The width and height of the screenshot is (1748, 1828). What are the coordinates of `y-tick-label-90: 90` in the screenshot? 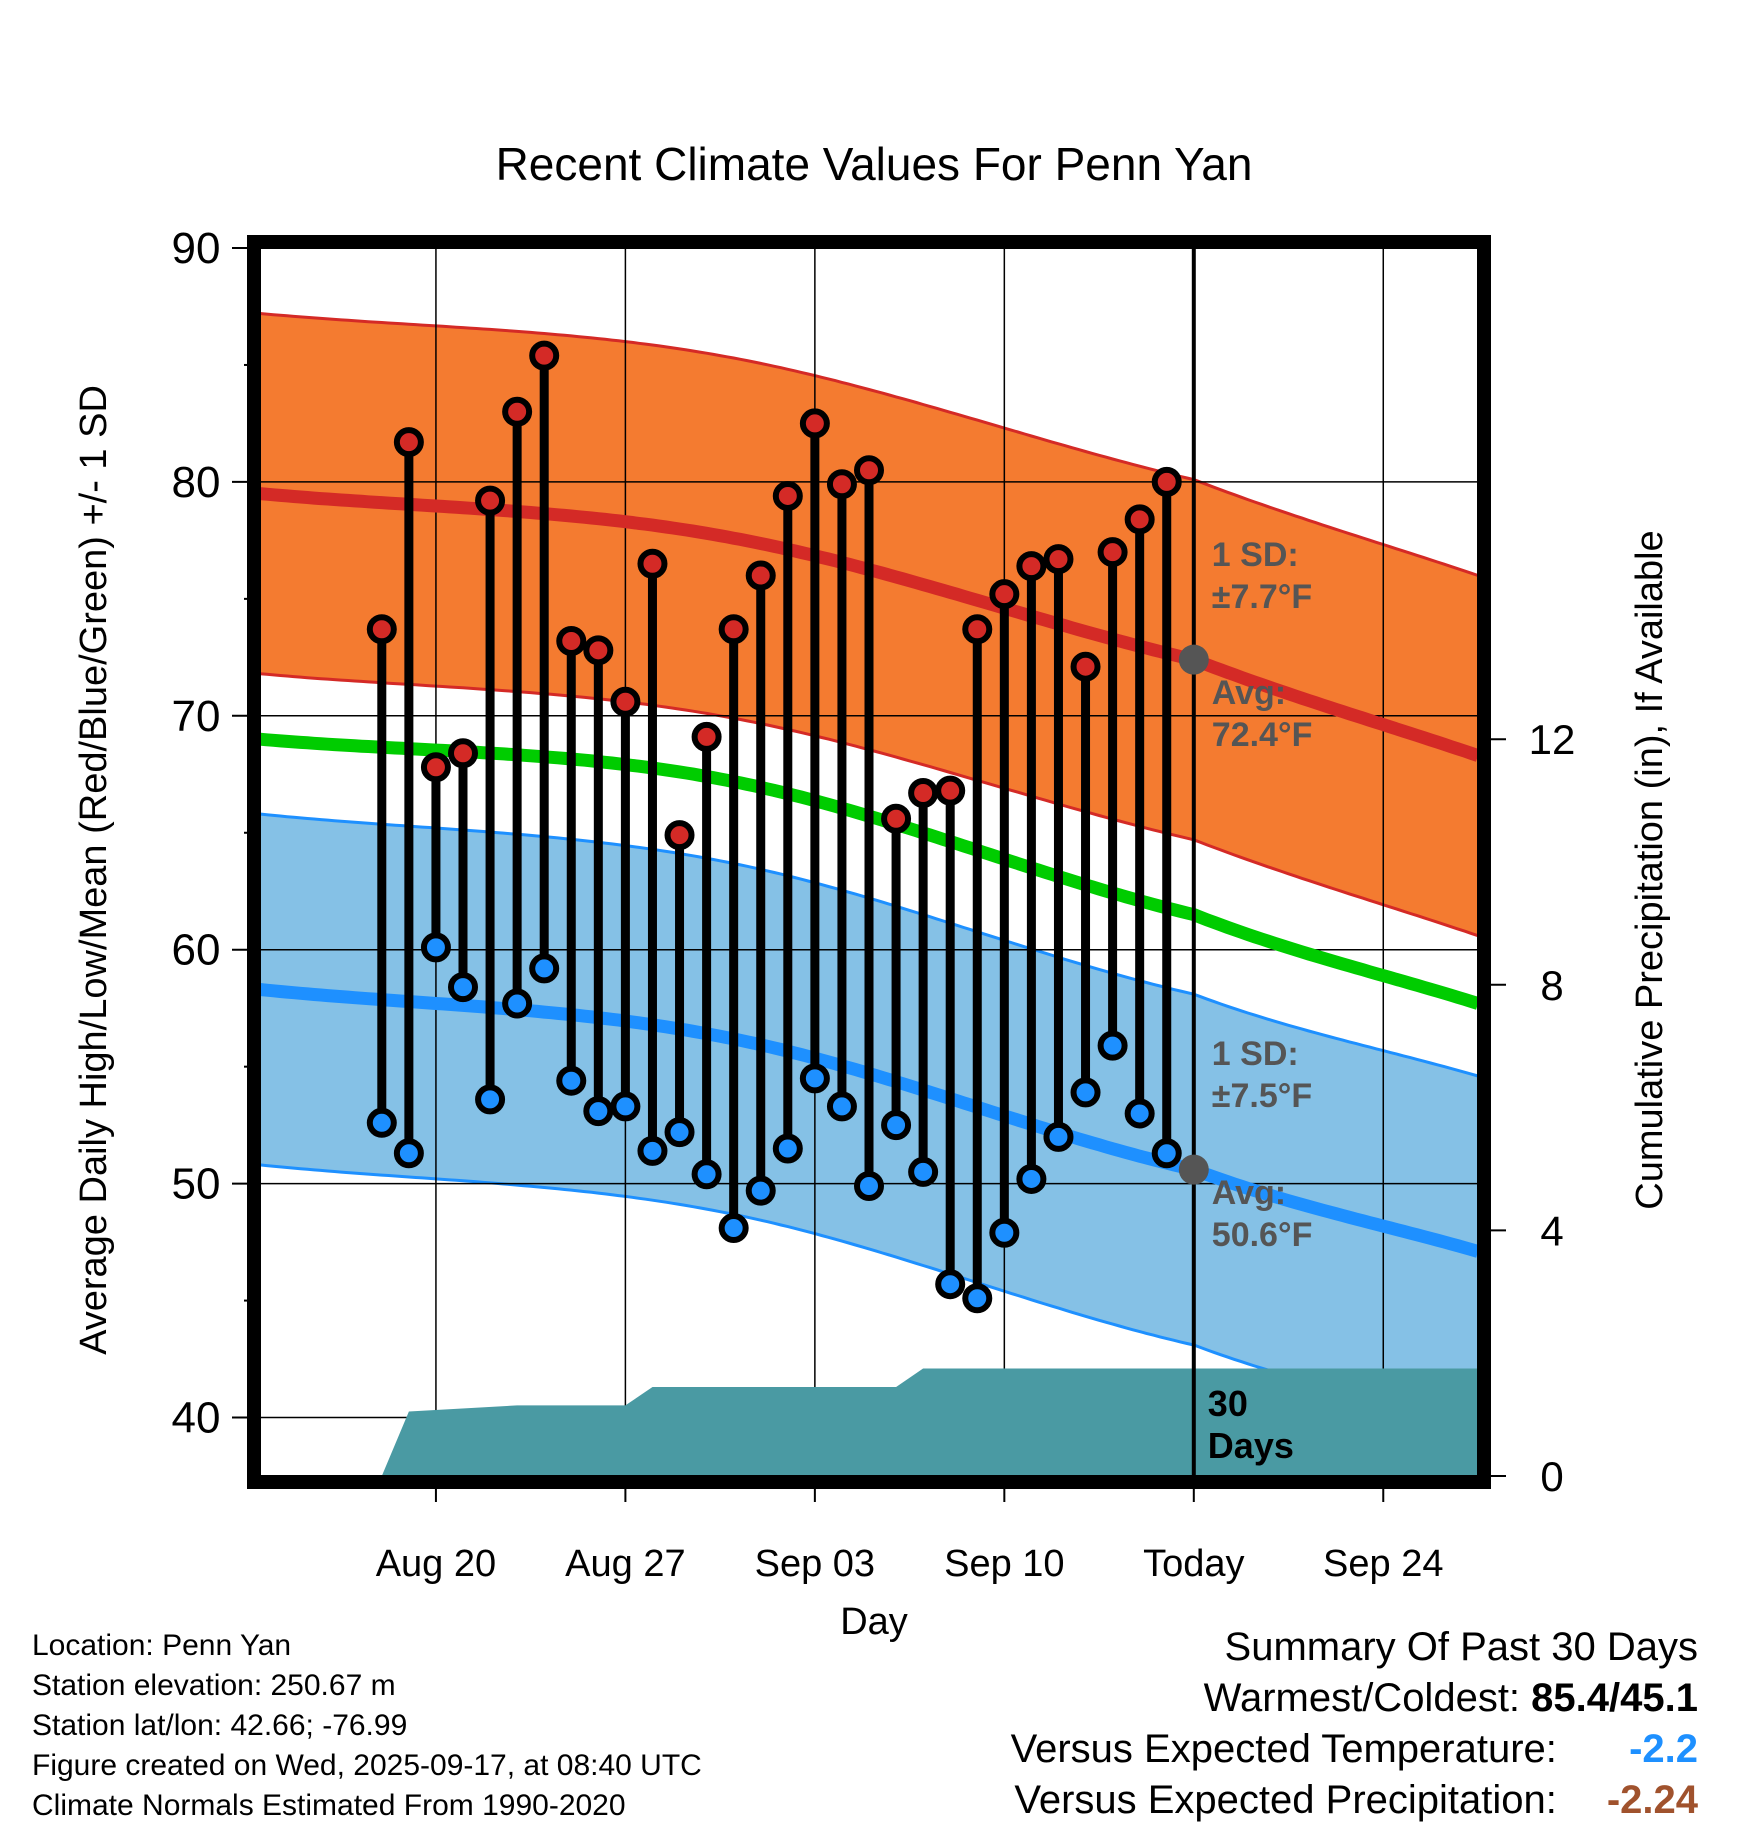 It's located at (196, 248).